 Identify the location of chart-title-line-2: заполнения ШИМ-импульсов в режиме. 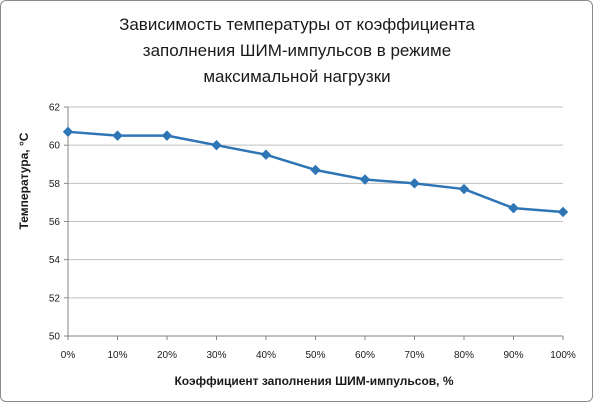
(297, 50).